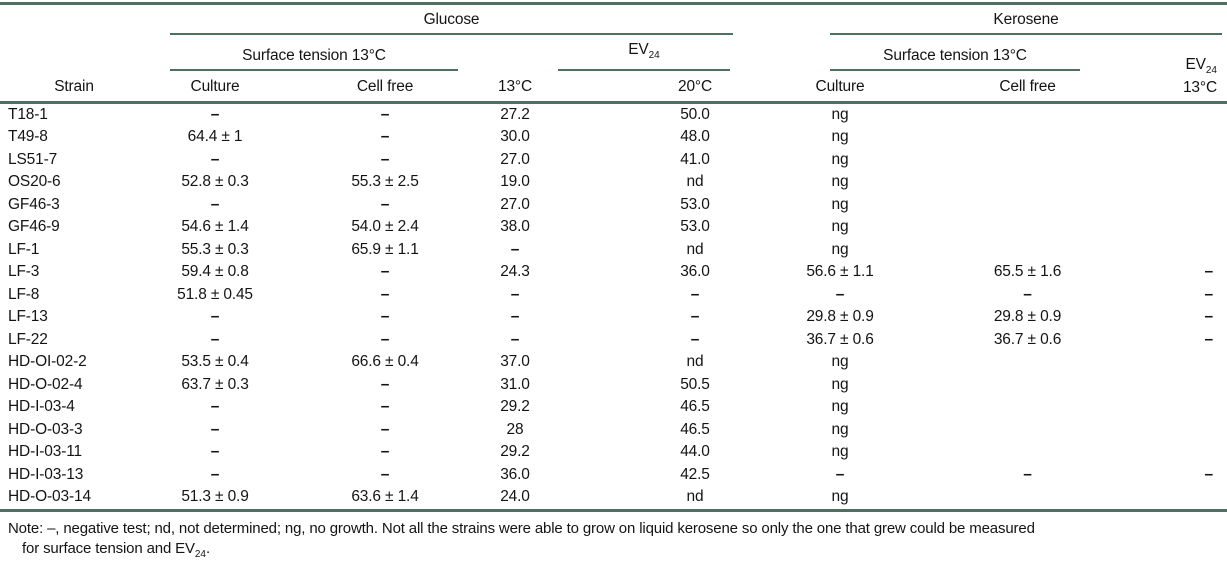 Image resolution: width=1227 pixels, height=565 pixels. I want to click on cell-strain: T49-8, so click(28, 137).